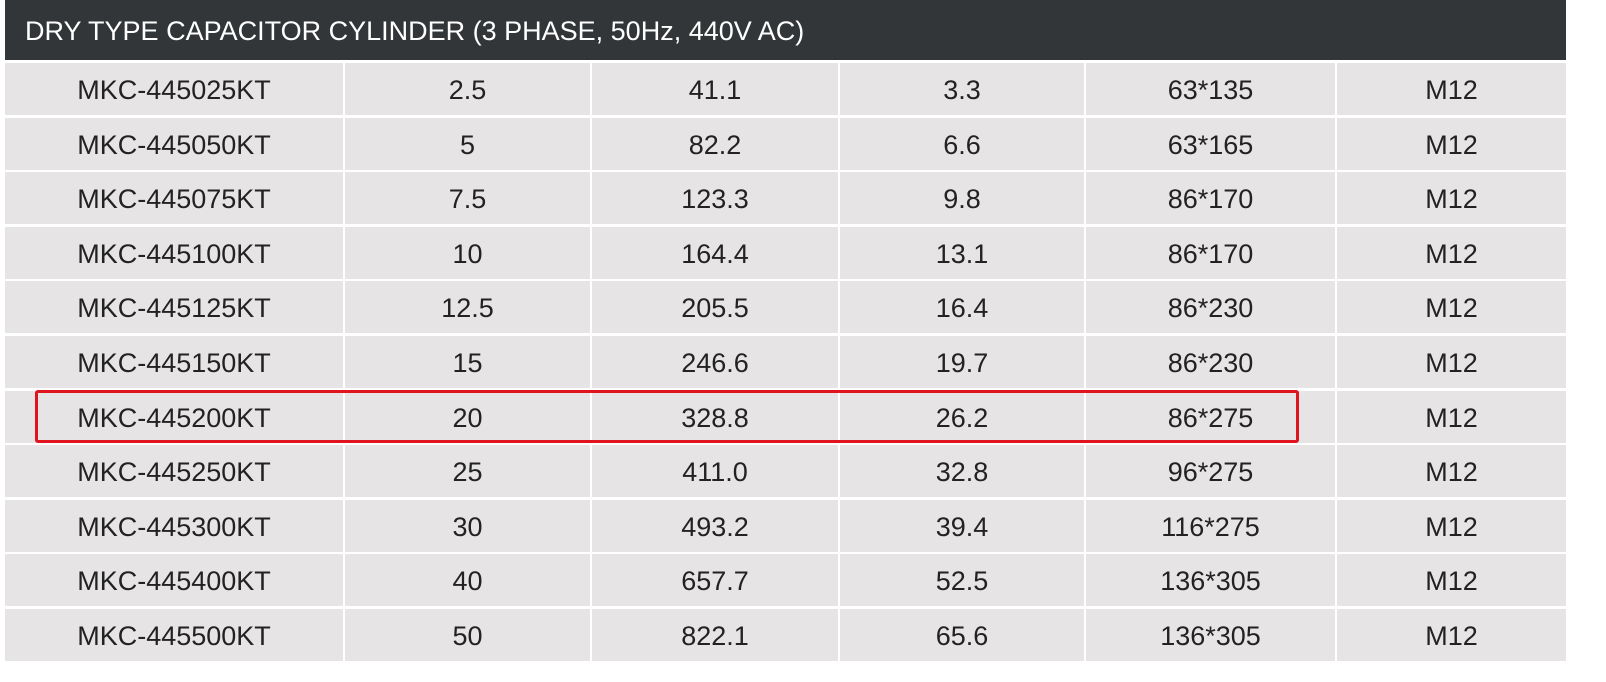  I want to click on table-cell: 9.8, so click(962, 198).